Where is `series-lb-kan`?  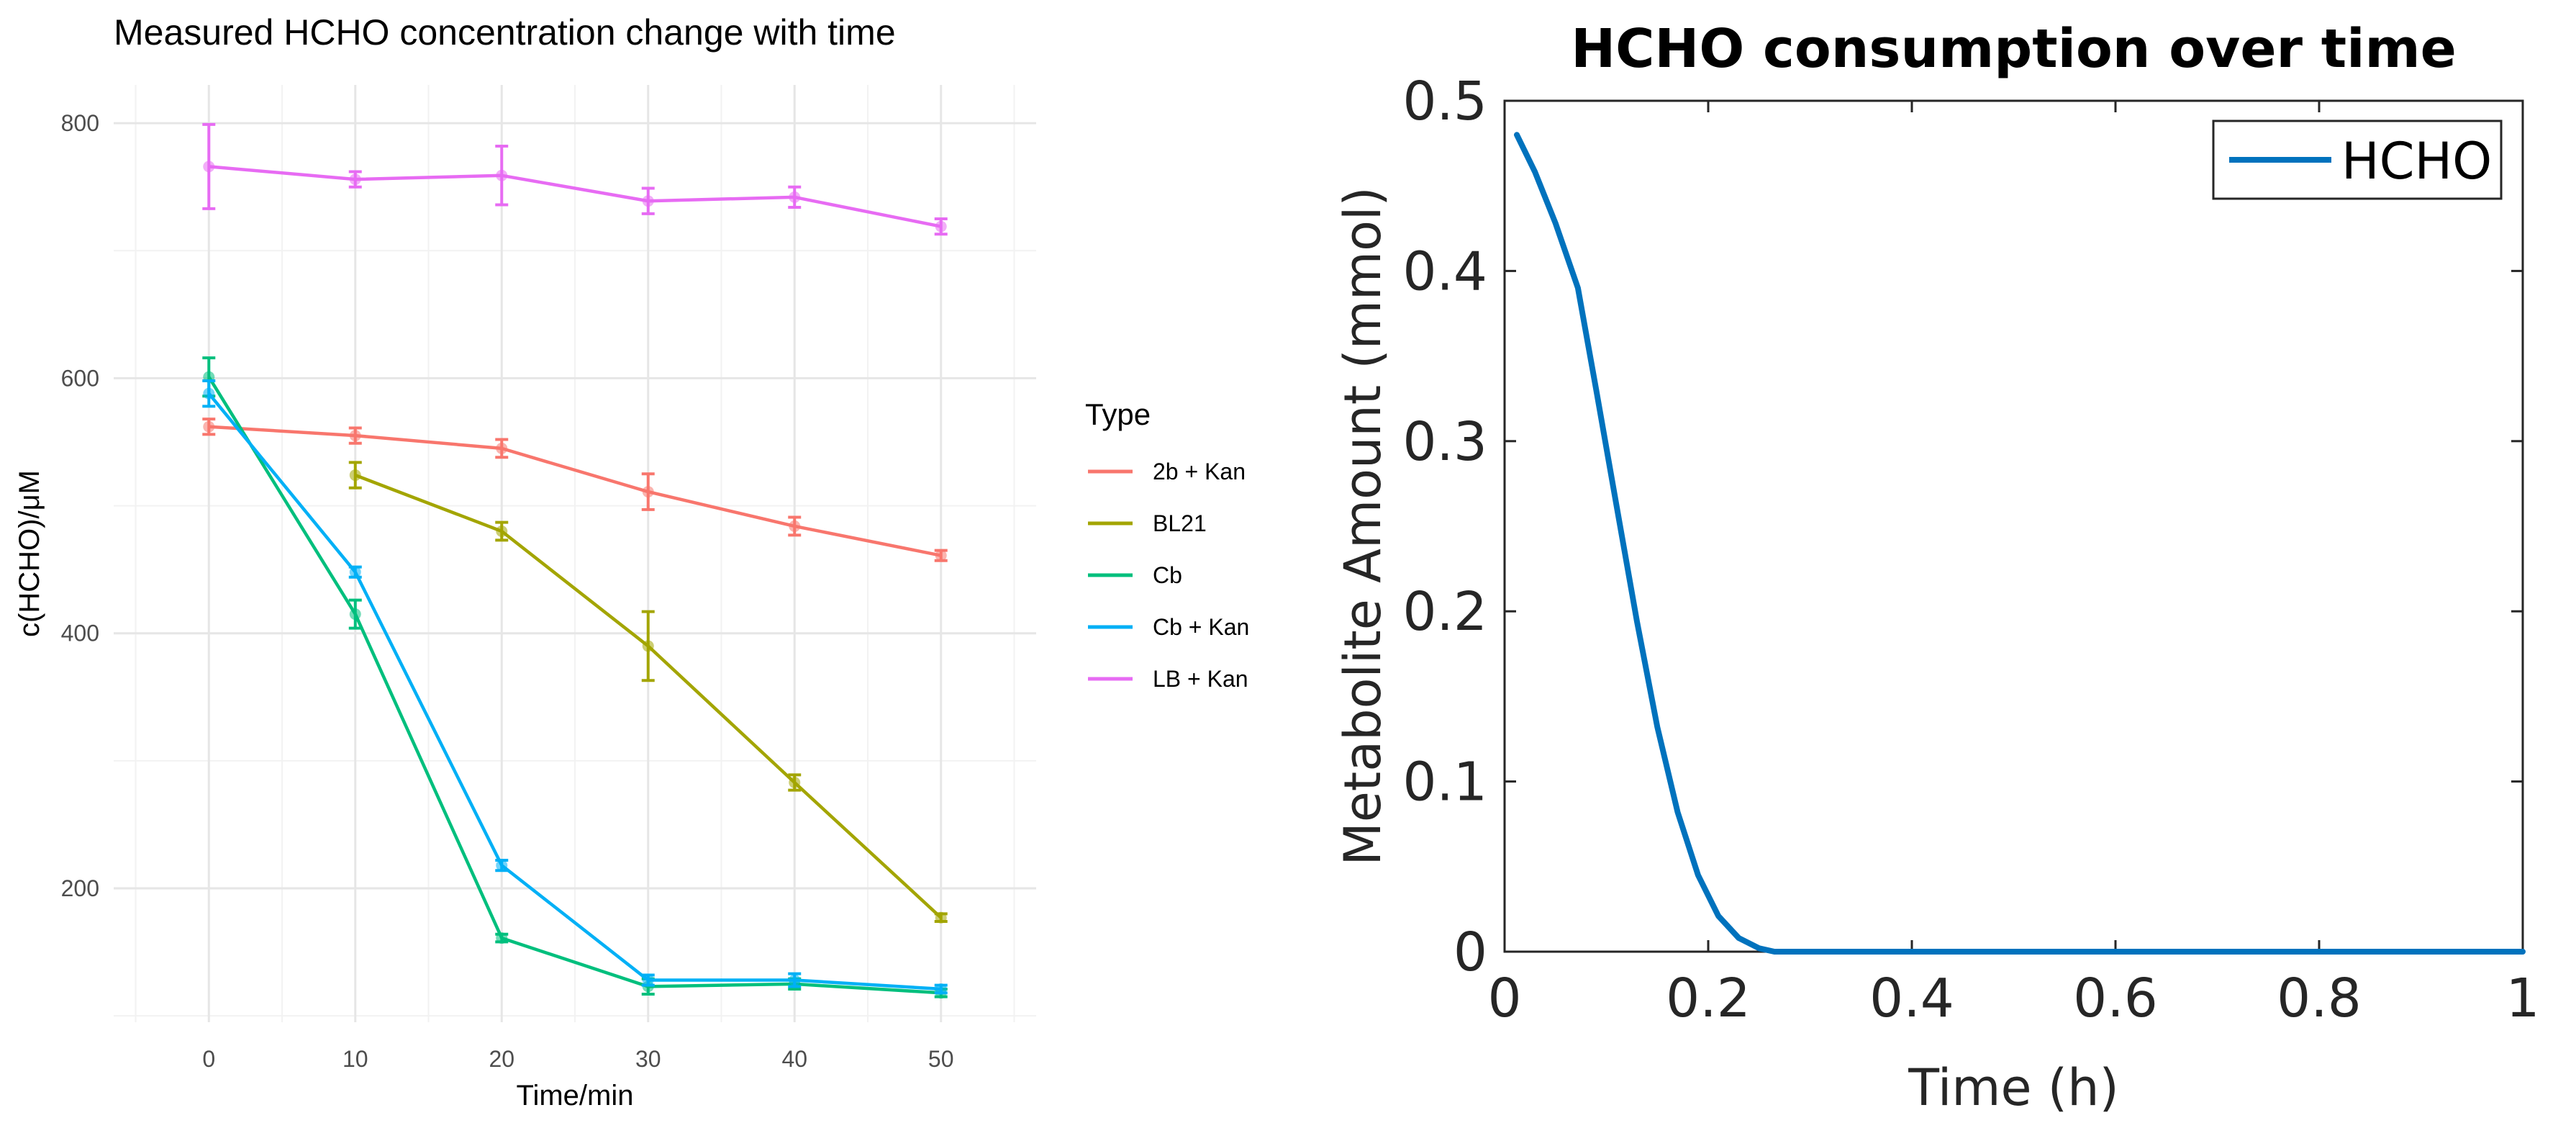
series-lb-kan is located at coordinates (575, 179).